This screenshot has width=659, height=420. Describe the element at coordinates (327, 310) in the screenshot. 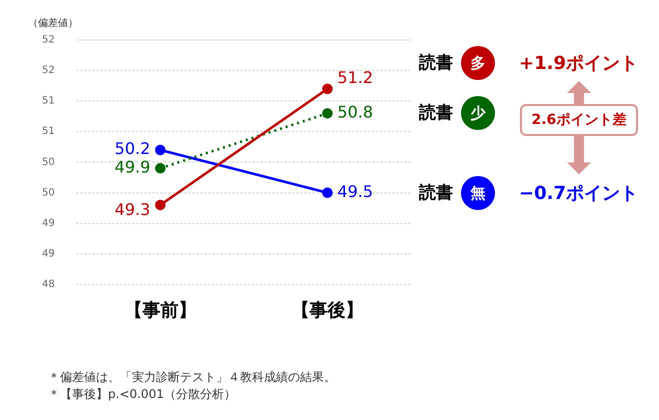

I see `x-tick-label: 【事後】` at that location.